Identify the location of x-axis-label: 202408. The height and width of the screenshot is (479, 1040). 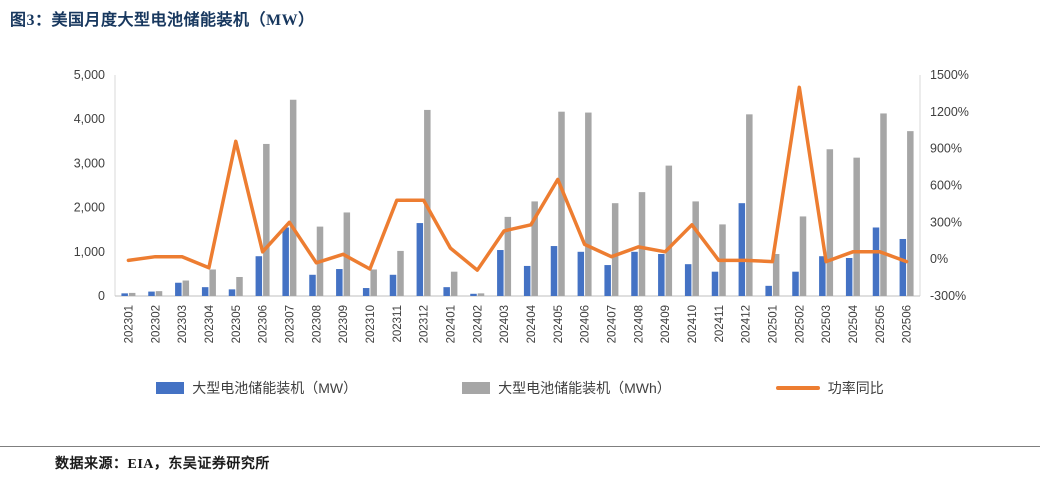
(639, 324).